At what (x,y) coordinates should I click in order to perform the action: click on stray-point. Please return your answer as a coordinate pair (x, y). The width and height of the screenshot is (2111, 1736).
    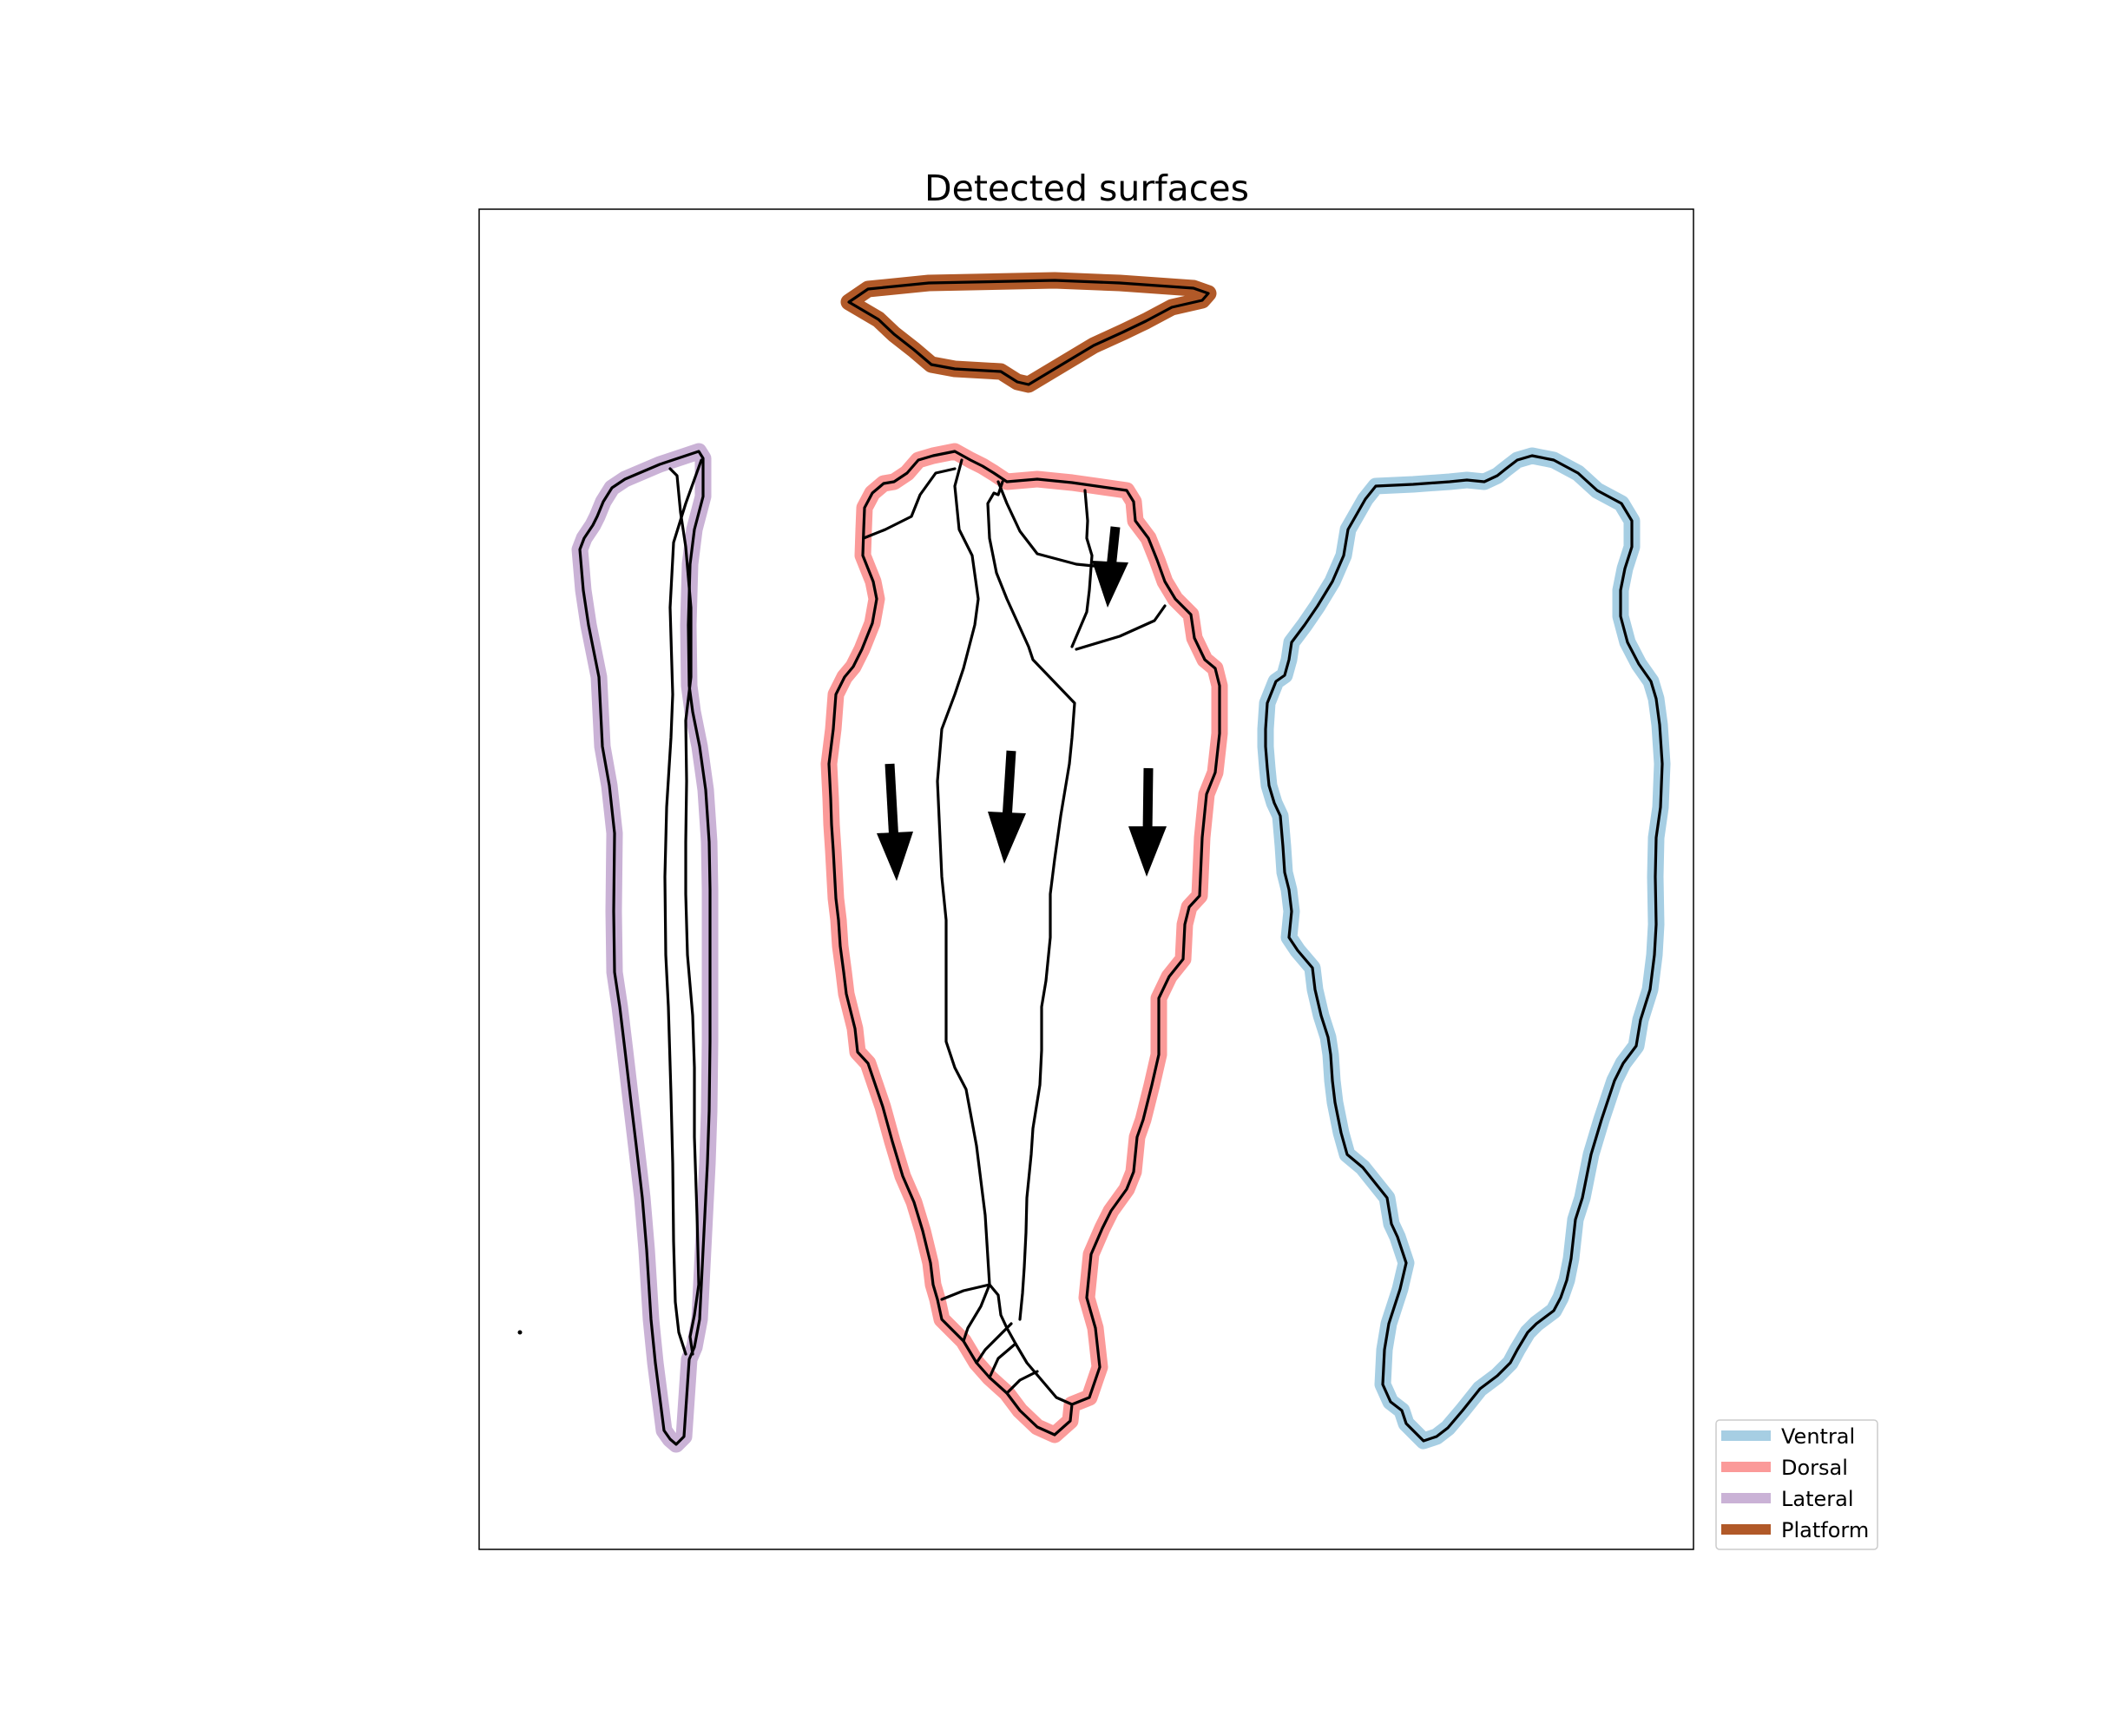
    Looking at the image, I should click on (520, 1332).